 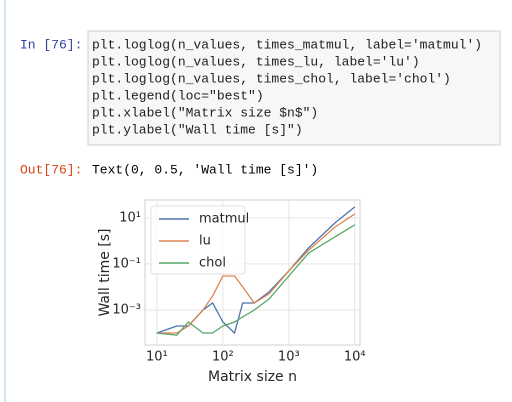 What do you see at coordinates (224, 219) in the screenshot?
I see `legend-label: matmul` at bounding box center [224, 219].